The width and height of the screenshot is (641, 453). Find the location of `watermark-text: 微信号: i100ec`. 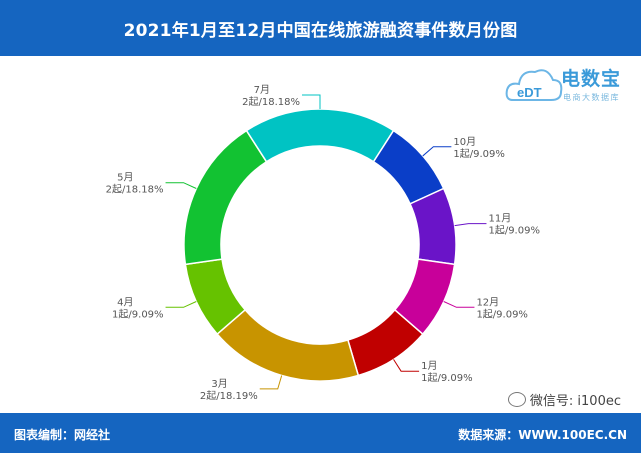

watermark-text: 微信号: i100ec is located at coordinates (575, 401).